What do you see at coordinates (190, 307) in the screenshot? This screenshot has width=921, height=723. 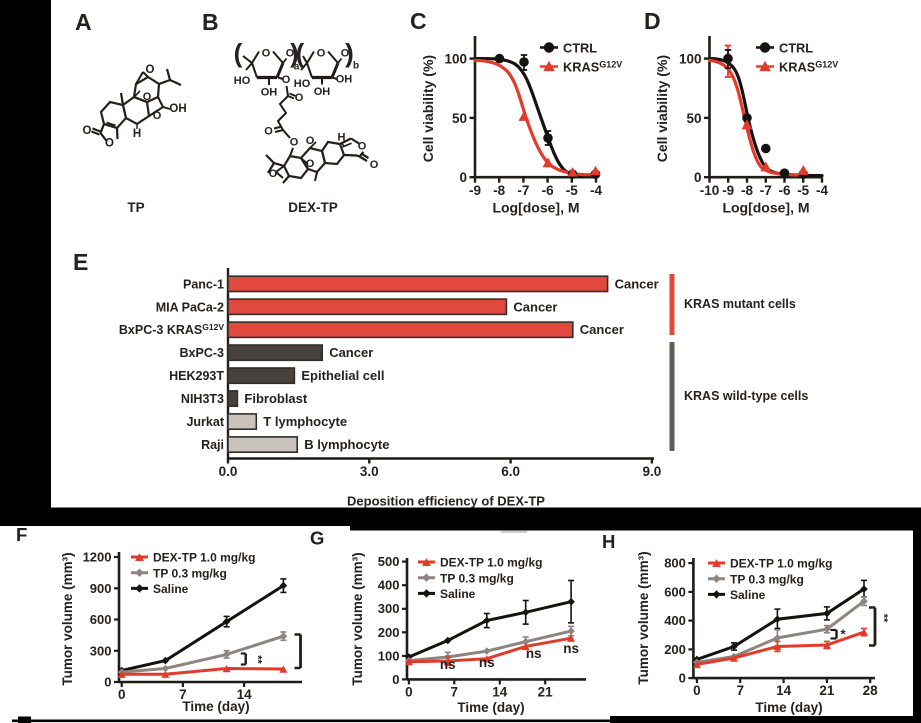 I see `svg-text: MIA PaCa-2` at bounding box center [190, 307].